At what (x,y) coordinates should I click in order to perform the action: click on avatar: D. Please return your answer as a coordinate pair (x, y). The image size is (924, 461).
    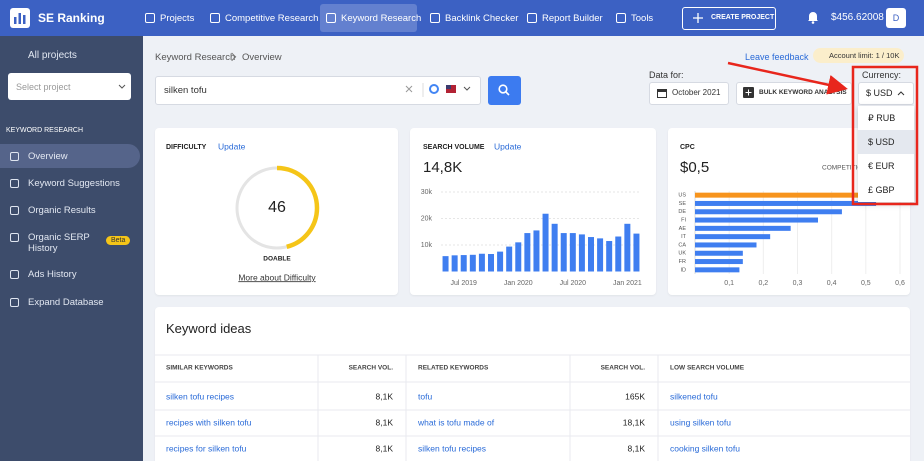
    Looking at the image, I should click on (896, 18).